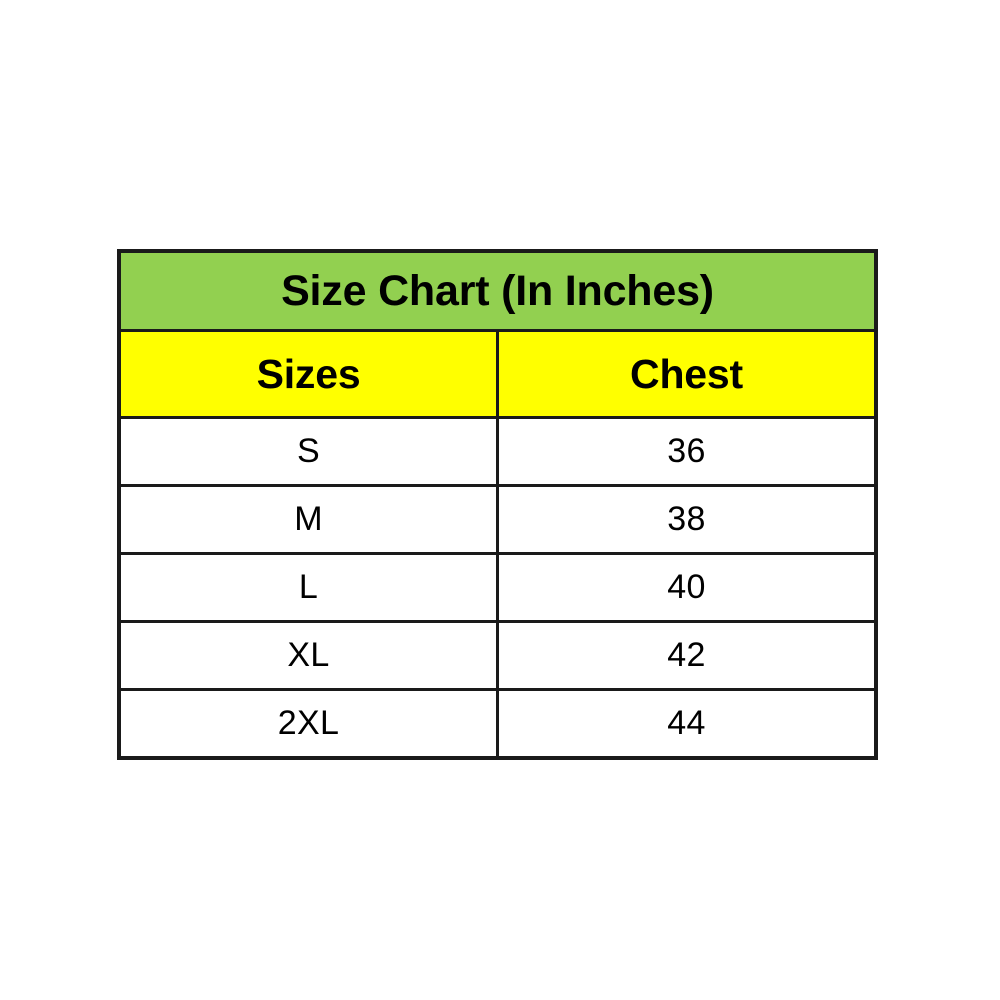 The image size is (1000, 1000). Describe the element at coordinates (687, 655) in the screenshot. I see `cell-chest: 42` at that location.